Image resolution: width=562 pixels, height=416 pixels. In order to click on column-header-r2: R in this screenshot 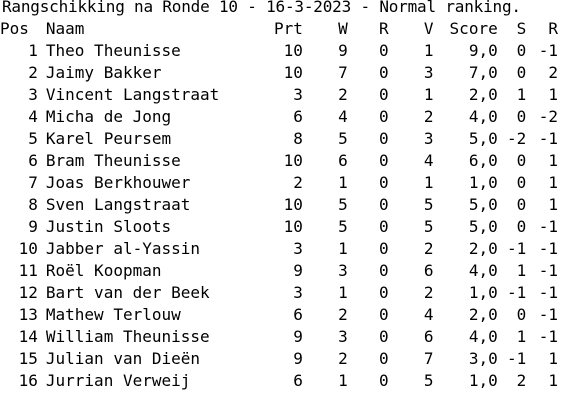, I will do `click(553, 28)`.